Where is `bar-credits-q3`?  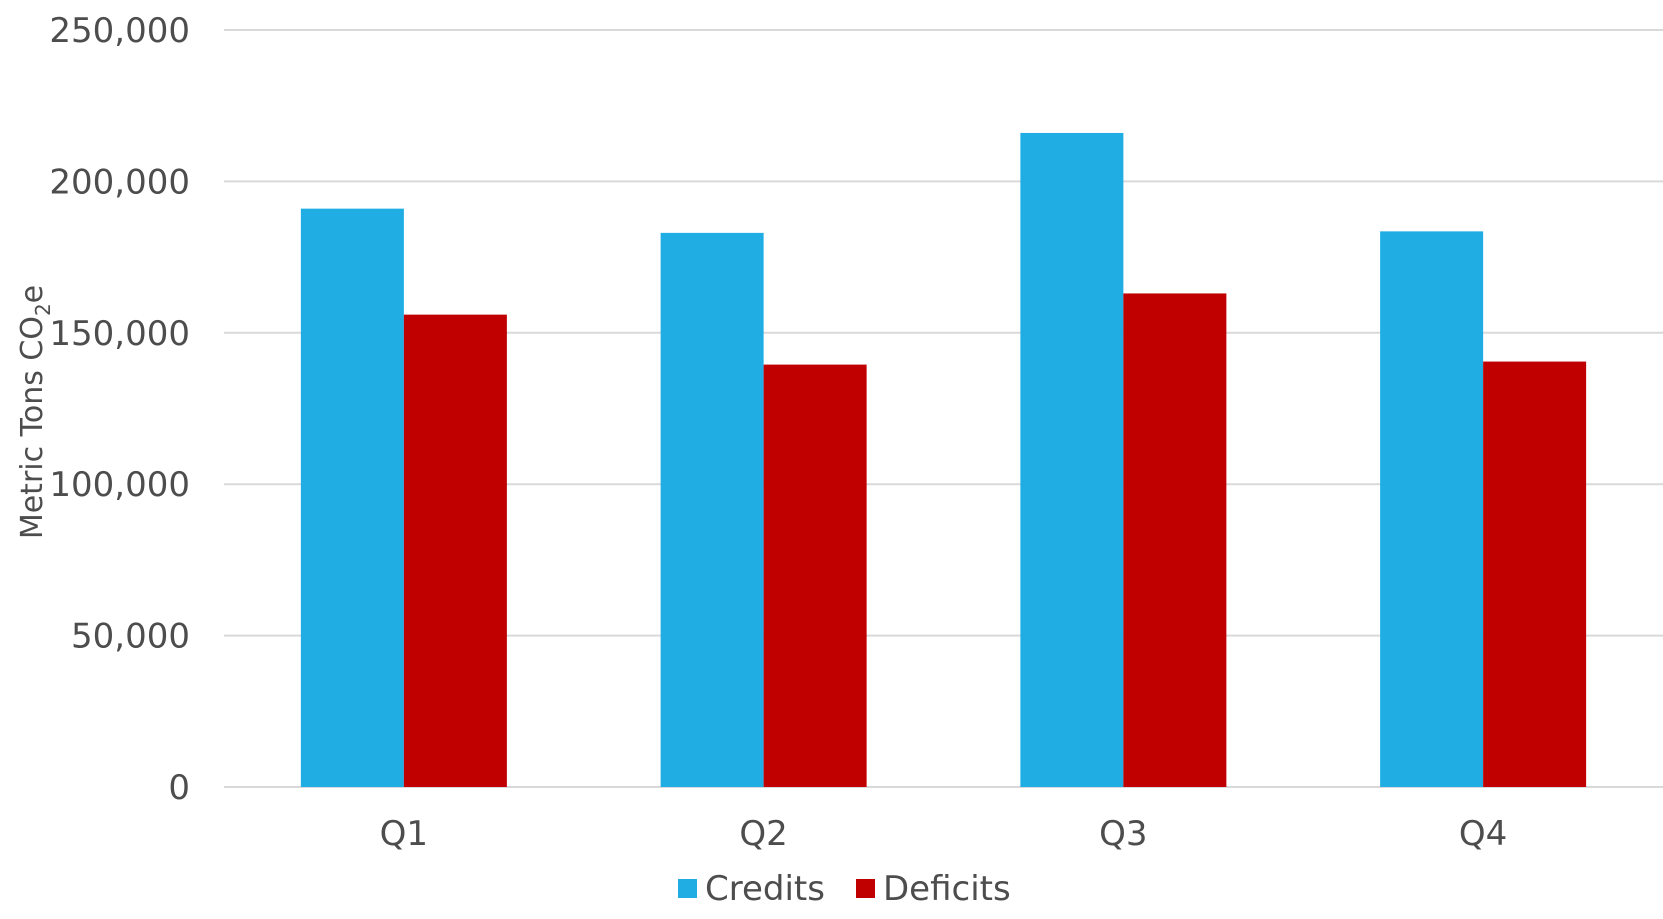 bar-credits-q3 is located at coordinates (1072, 459).